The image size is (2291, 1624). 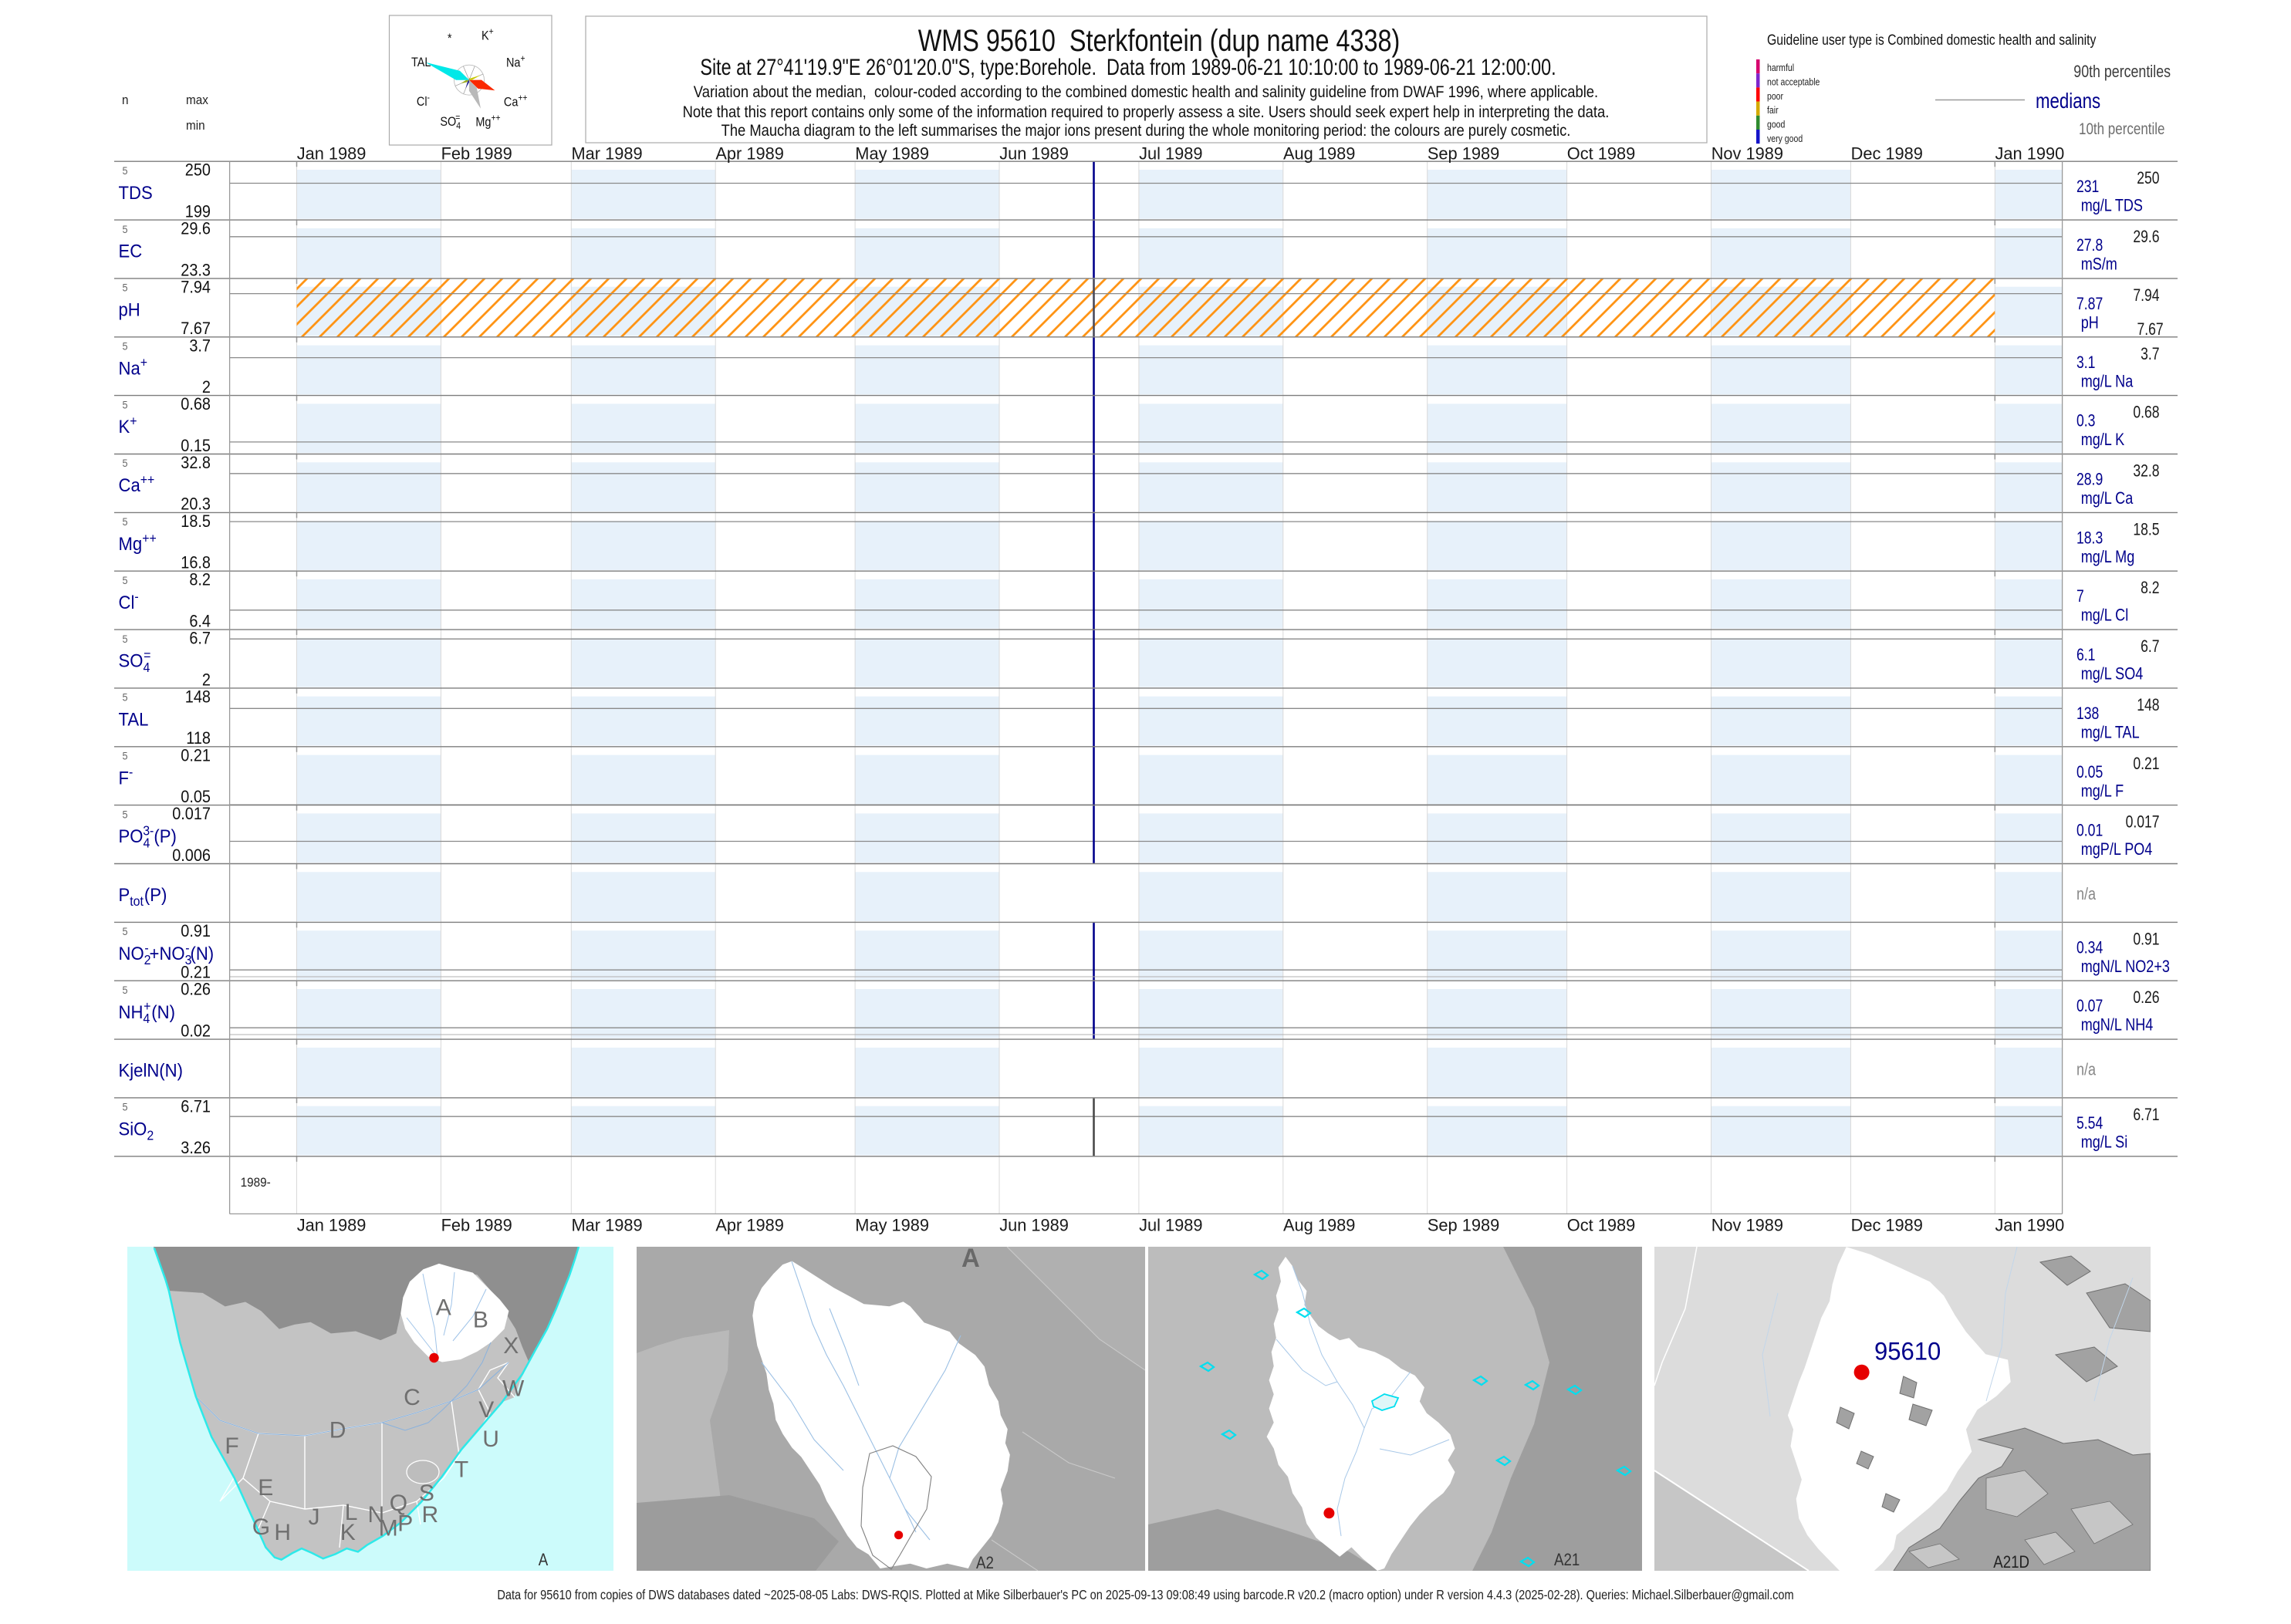 I want to click on svg-text: Feb 1989, so click(x=476, y=1225).